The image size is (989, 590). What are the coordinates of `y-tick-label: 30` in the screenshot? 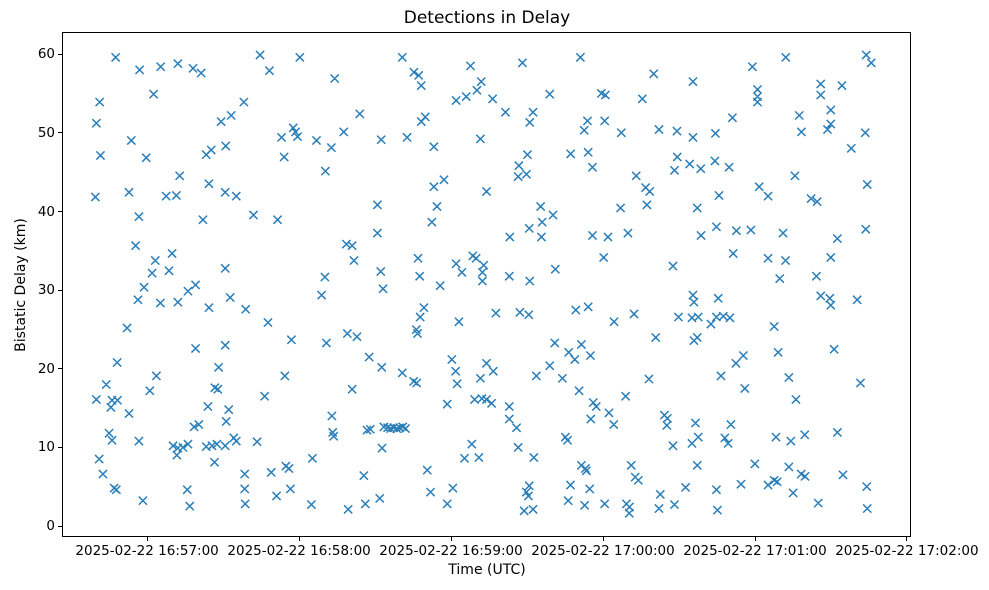 It's located at (46, 290).